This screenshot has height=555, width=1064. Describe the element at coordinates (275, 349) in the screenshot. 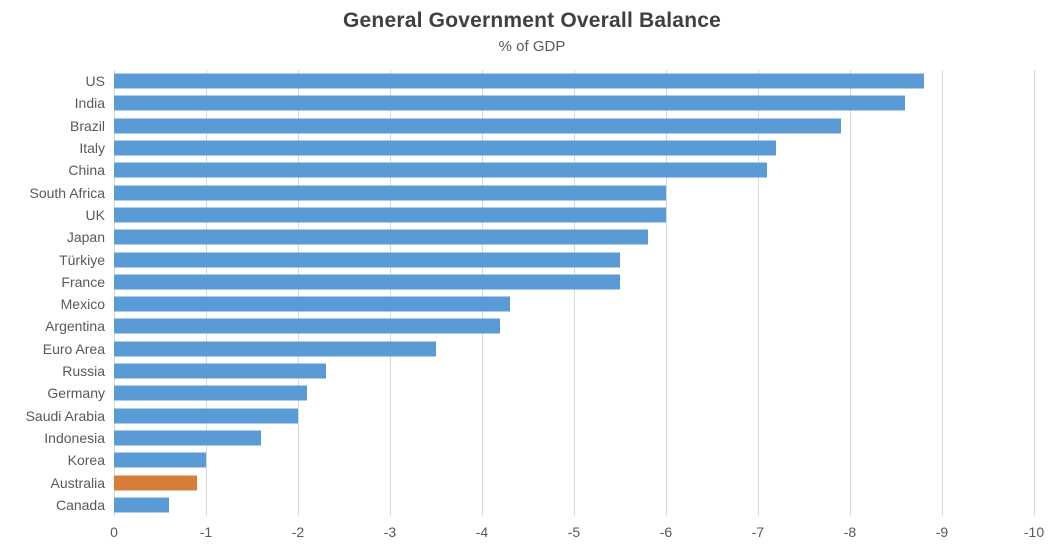

I see `bar-euro-area` at that location.